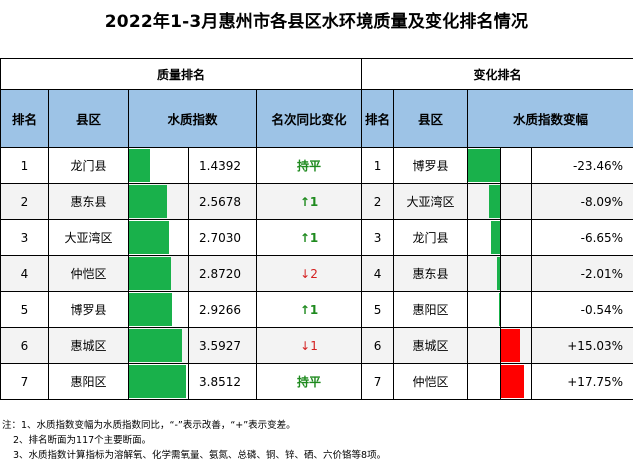 The width and height of the screenshot is (633, 465). Describe the element at coordinates (582, 237) in the screenshot. I see `change-value-cell: -6.65%` at that location.